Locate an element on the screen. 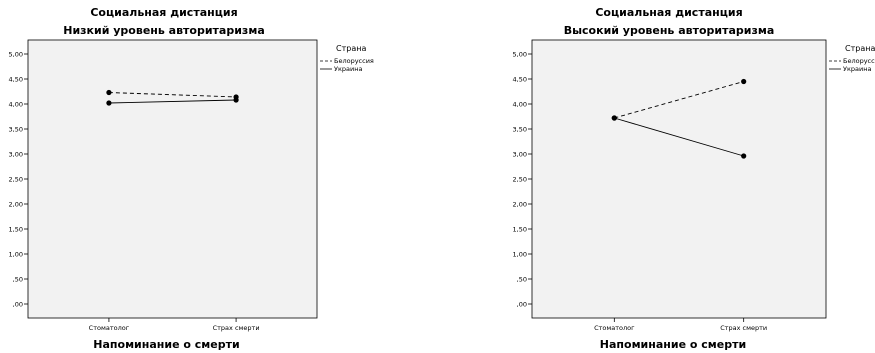  chart-subtitle: Низкий уровень авторитаризма is located at coordinates (164, 30).